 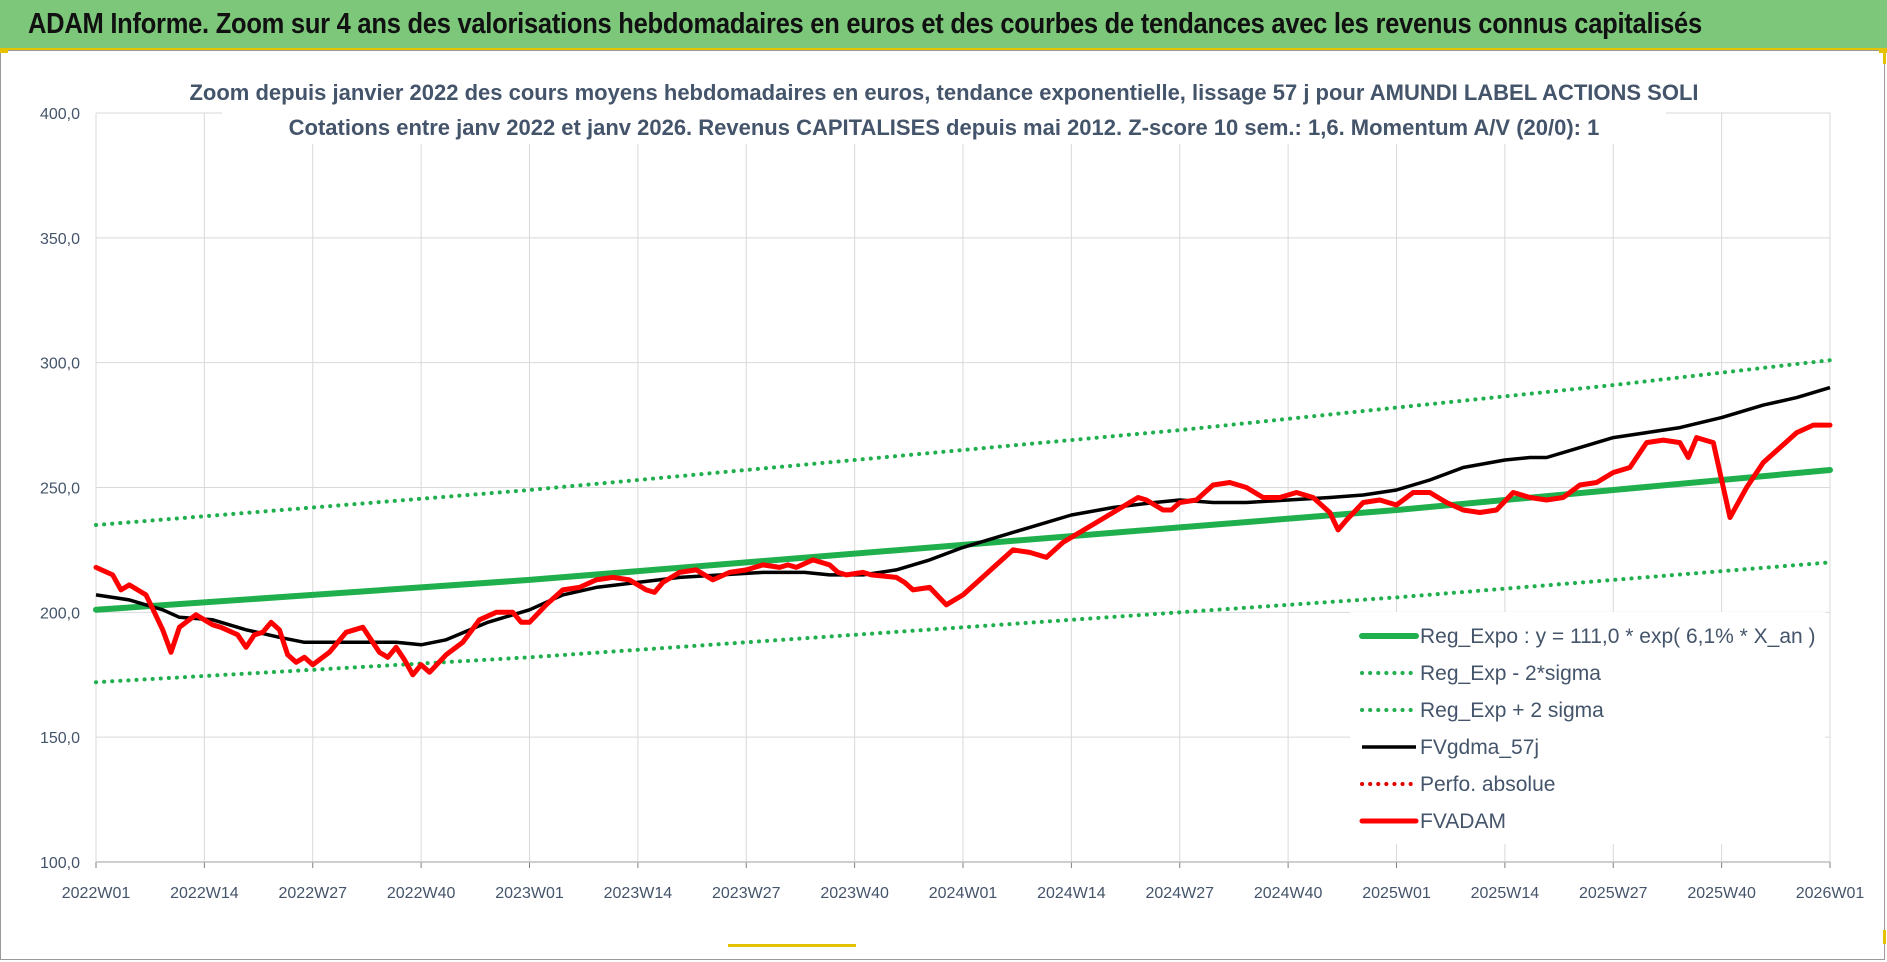 What do you see at coordinates (1884, 937) in the screenshot?
I see `corner-mark-right-bottom` at bounding box center [1884, 937].